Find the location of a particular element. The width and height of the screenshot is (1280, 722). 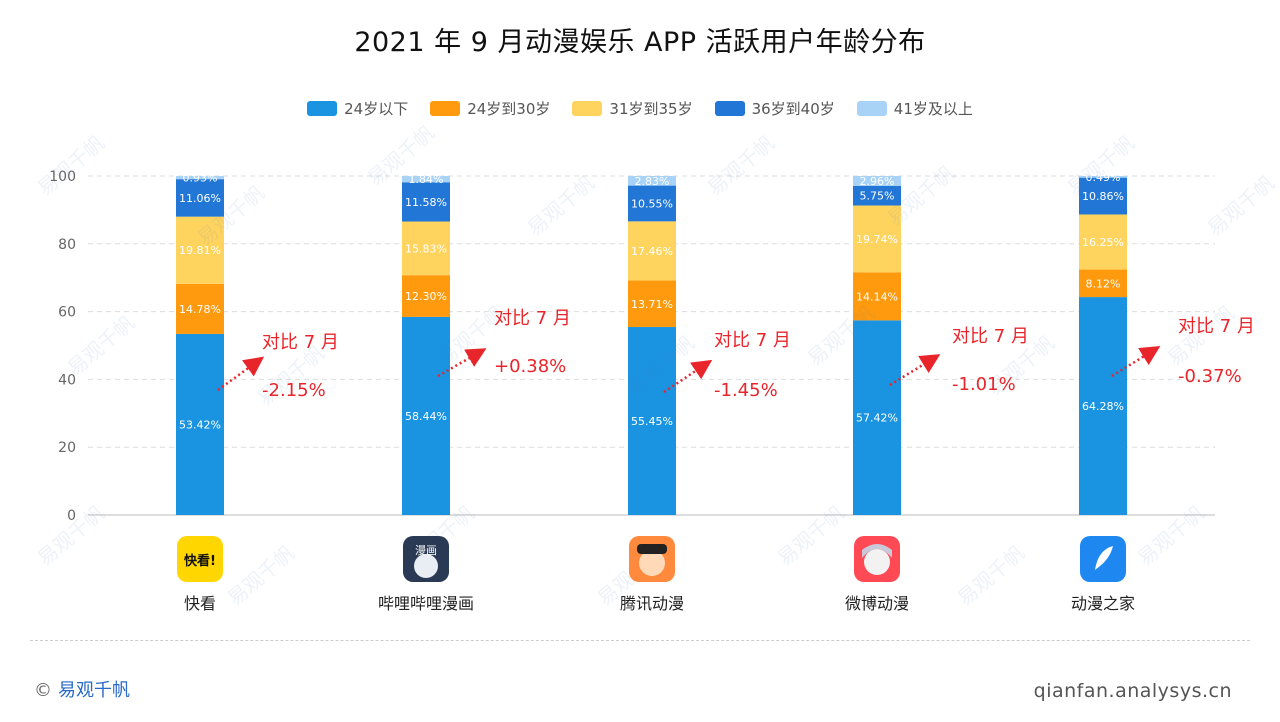

data-label: 15.83% is located at coordinates (426, 248).